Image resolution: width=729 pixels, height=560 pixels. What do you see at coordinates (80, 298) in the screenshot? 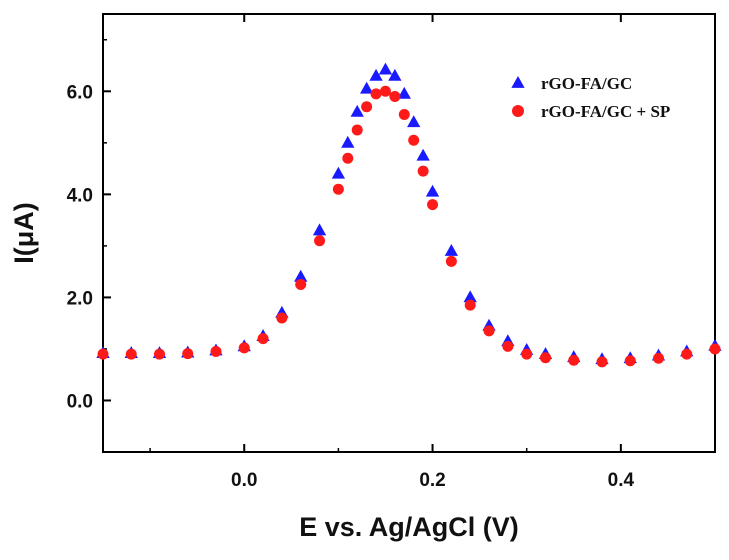
I see `y-tick-label: 2.0` at bounding box center [80, 298].